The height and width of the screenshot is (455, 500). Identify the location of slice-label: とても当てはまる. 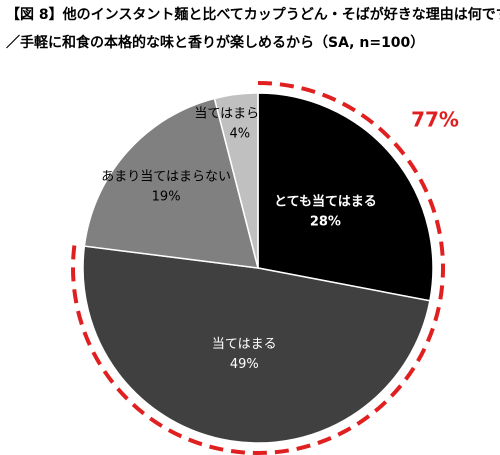
(325, 202).